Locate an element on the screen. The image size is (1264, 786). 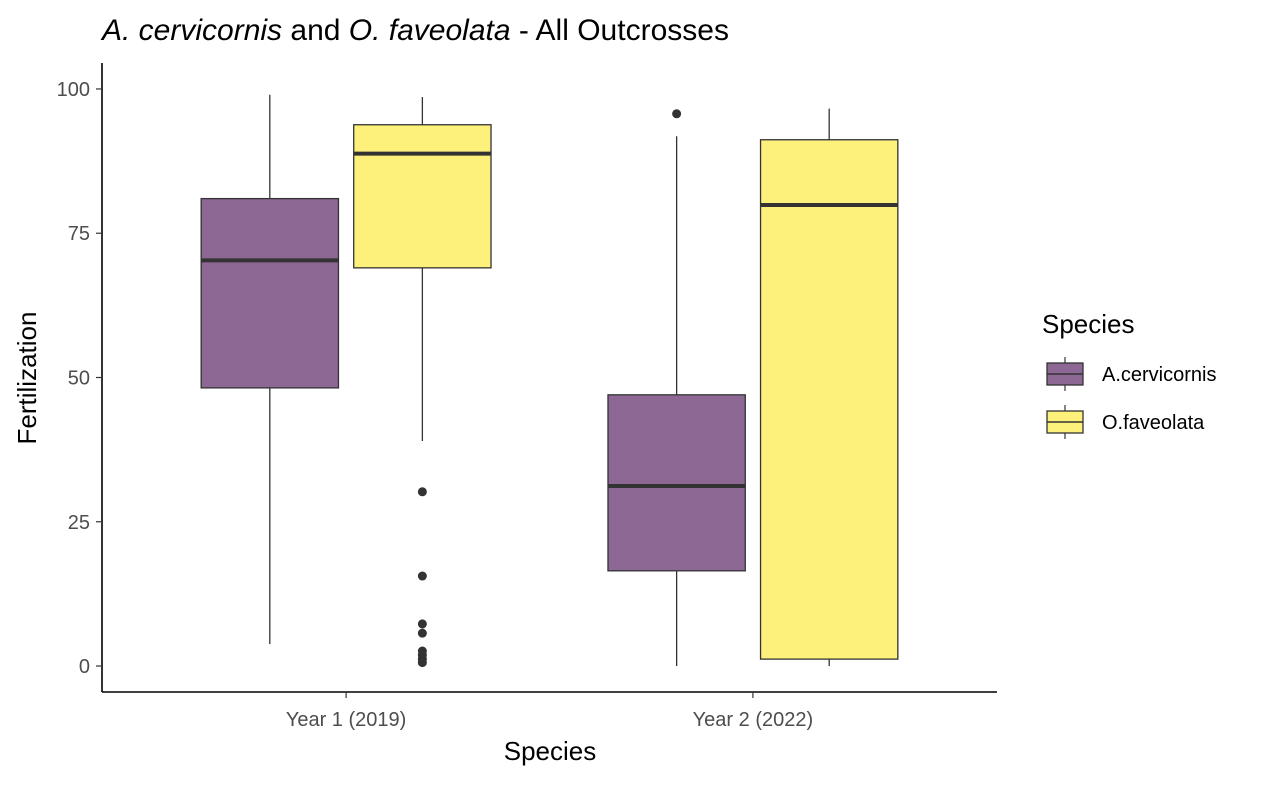
x-tick-label: Year 1 (2019) is located at coordinates (346, 720).